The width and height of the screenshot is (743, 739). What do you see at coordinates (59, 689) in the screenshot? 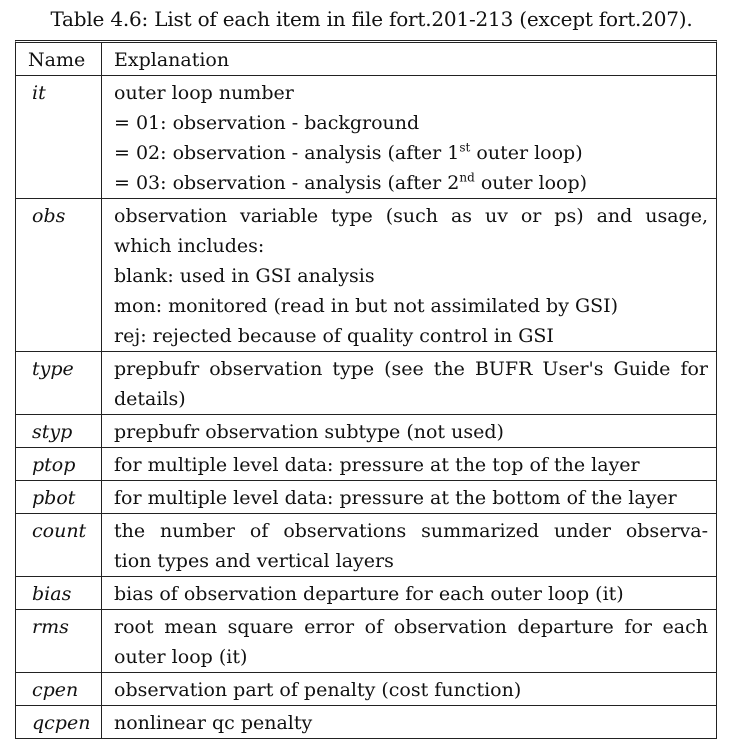
I see `item-name: cpen` at bounding box center [59, 689].